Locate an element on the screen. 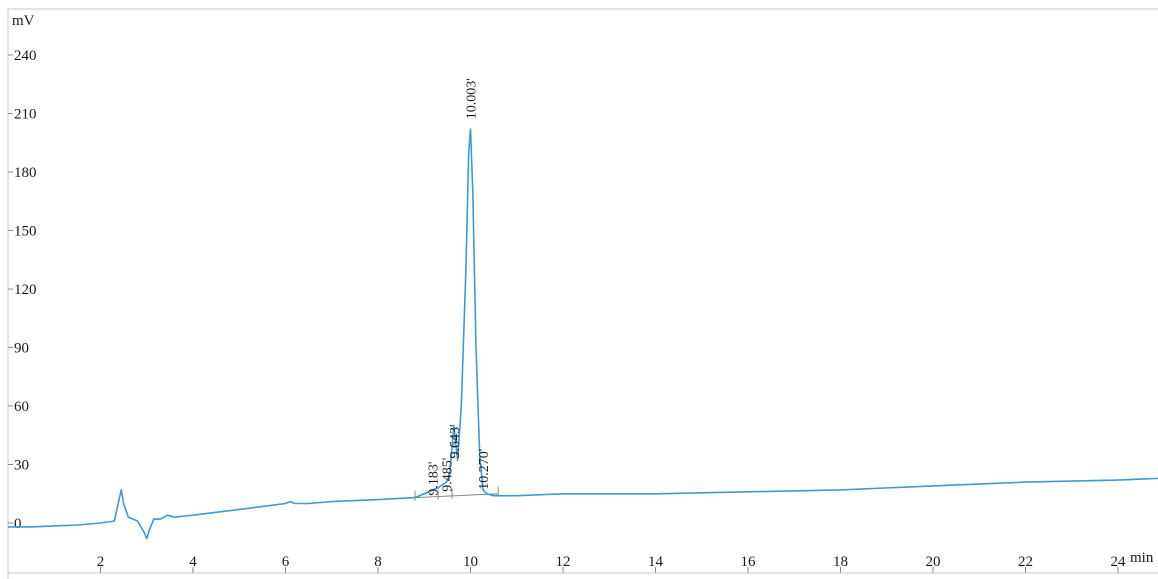  peak-retention-label: 10.270' is located at coordinates (484, 469).